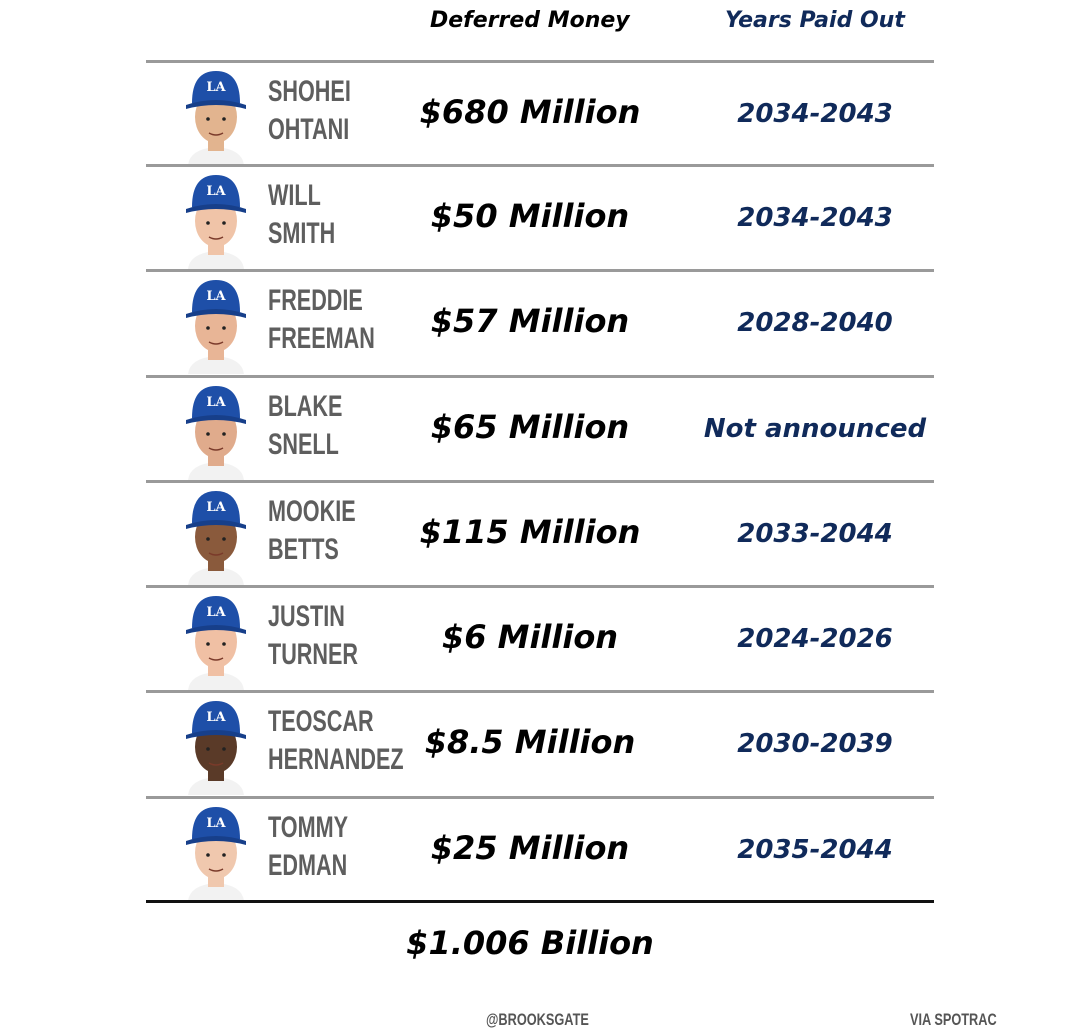 This screenshot has height=1030, width=1080. What do you see at coordinates (815, 534) in the screenshot?
I see `years-paid-out-value: 2033-2044` at bounding box center [815, 534].